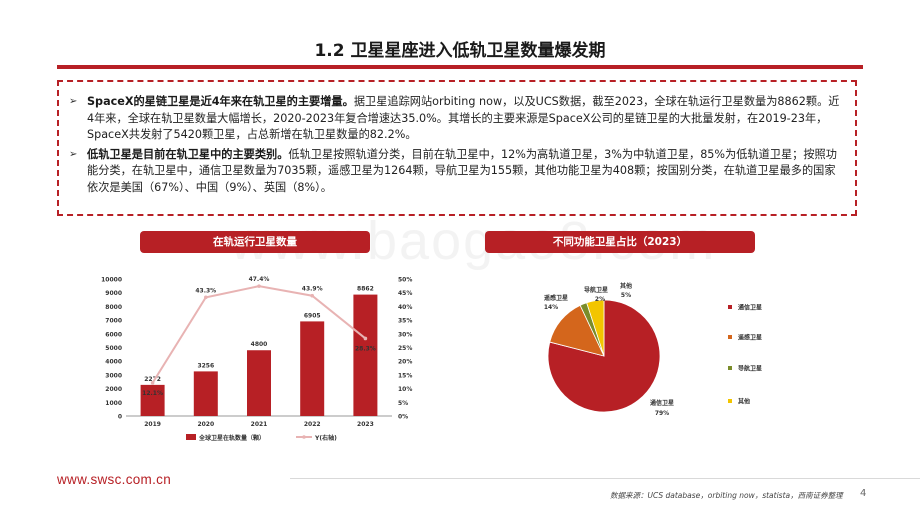  What do you see at coordinates (205, 290) in the screenshot?
I see `line-value-label: 43.3%` at bounding box center [205, 290].